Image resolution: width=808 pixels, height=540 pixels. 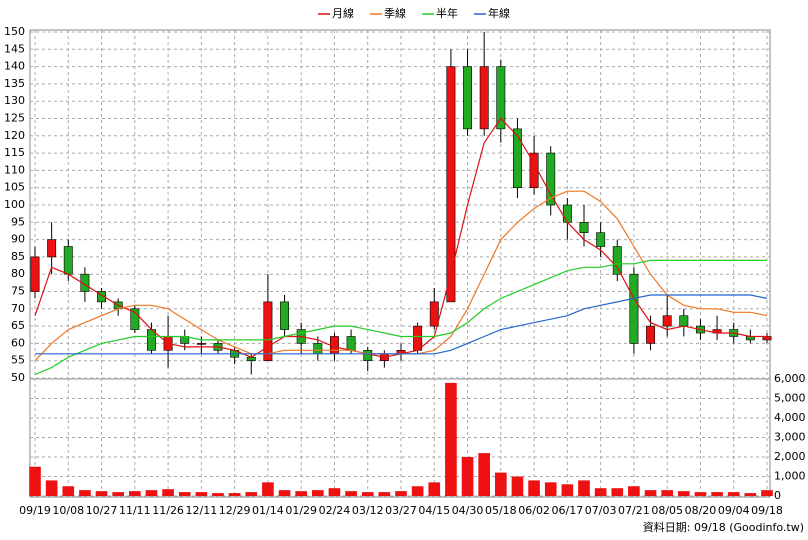 What do you see at coordinates (14, 169) in the screenshot?
I see `y-tick-label: 110` at bounding box center [14, 169].